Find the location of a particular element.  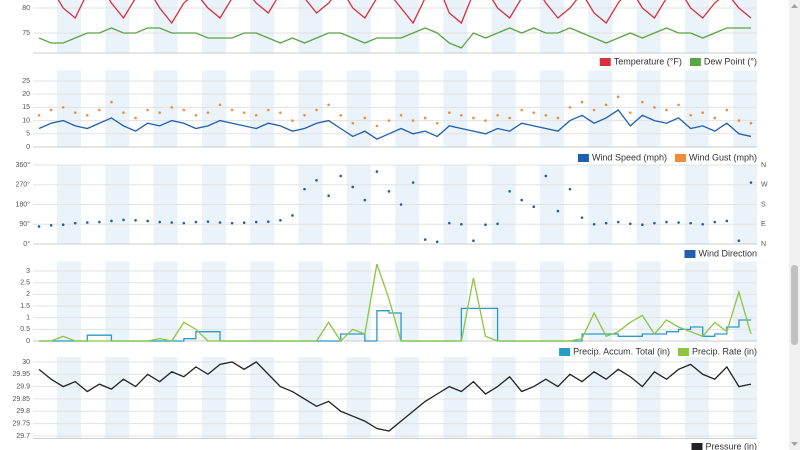

scrollbar-track is located at coordinates (794, 225).